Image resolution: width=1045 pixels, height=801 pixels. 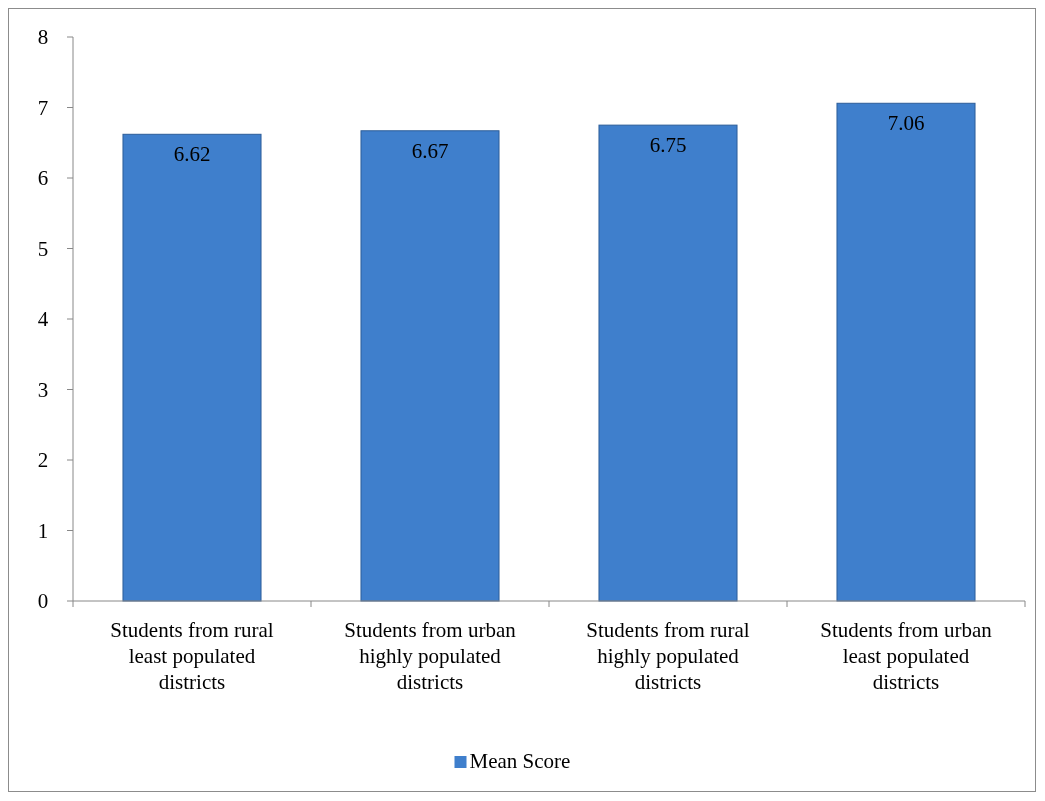 I want to click on y-tick-label: 2, so click(x=43, y=460).